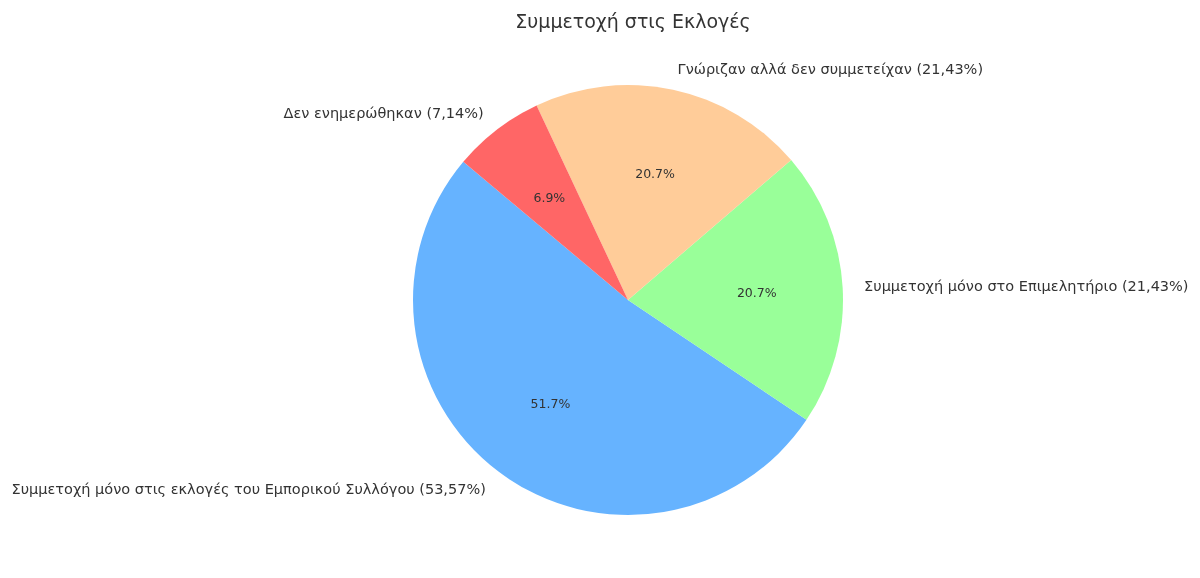 This screenshot has height=578, width=1200. What do you see at coordinates (383, 112) in the screenshot?
I see `slice-label: Δεν ενημερώθηκαν (7,14%)` at bounding box center [383, 112].